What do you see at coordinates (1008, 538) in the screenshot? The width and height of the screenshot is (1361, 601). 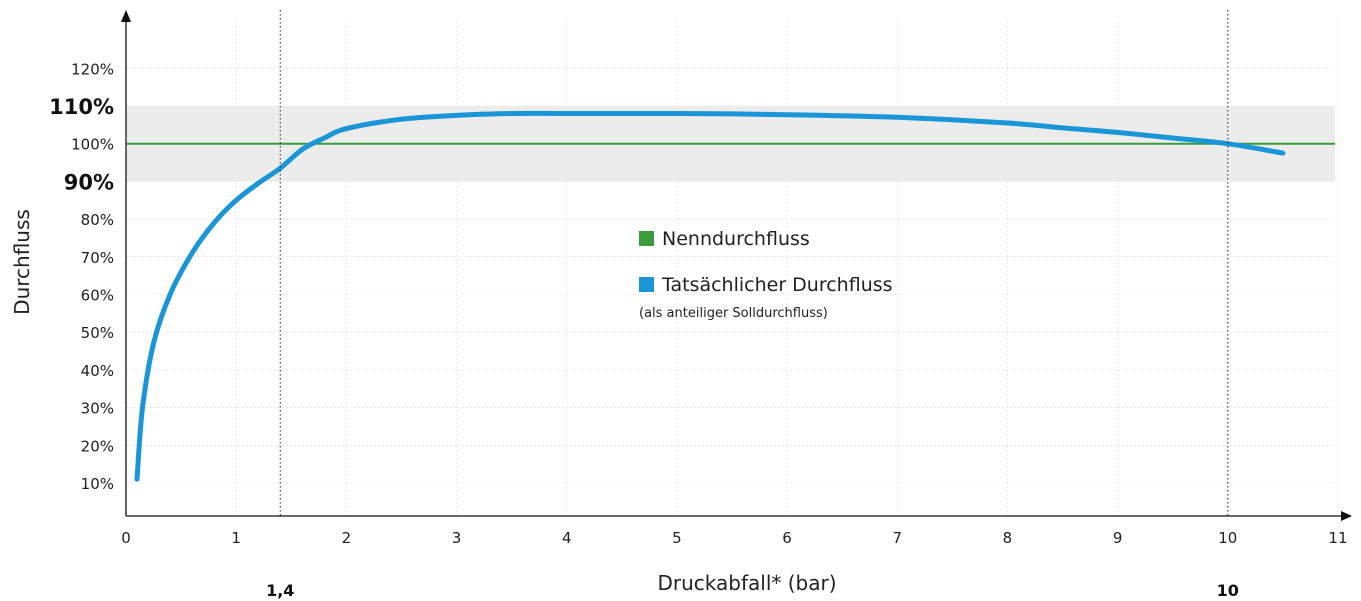 I see `x-tick-label-8: 8` at bounding box center [1008, 538].